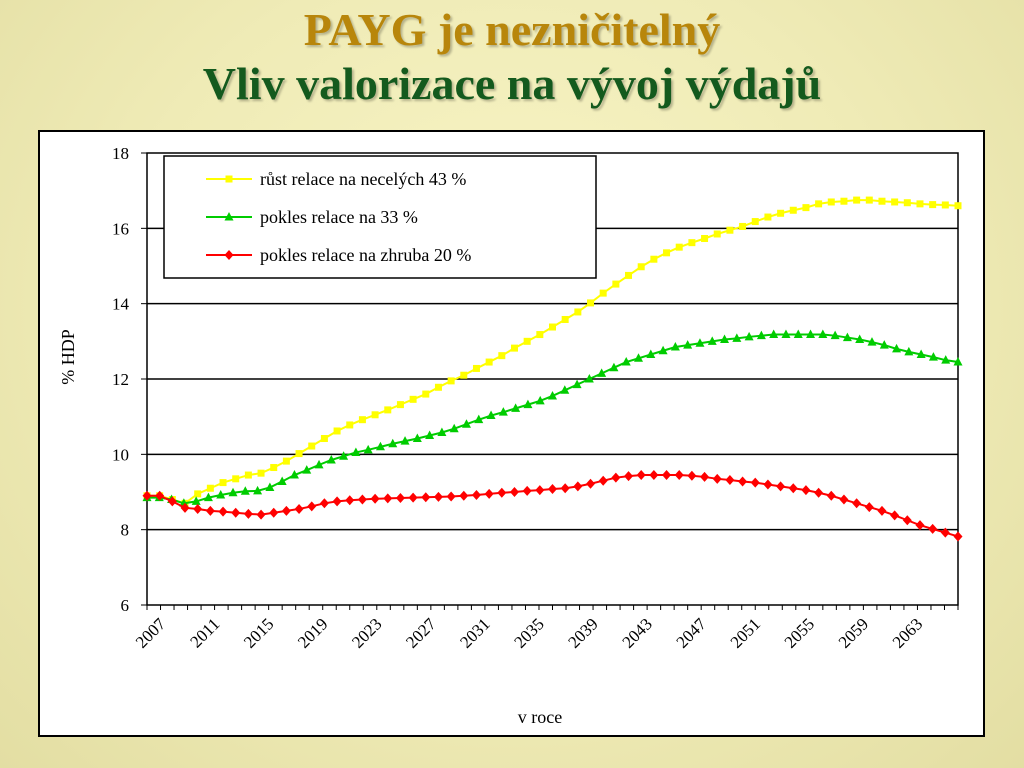  Describe the element at coordinates (512, 83) in the screenshot. I see `slide-title-line2: Vliv valorizace na vývoj výdajů` at that location.